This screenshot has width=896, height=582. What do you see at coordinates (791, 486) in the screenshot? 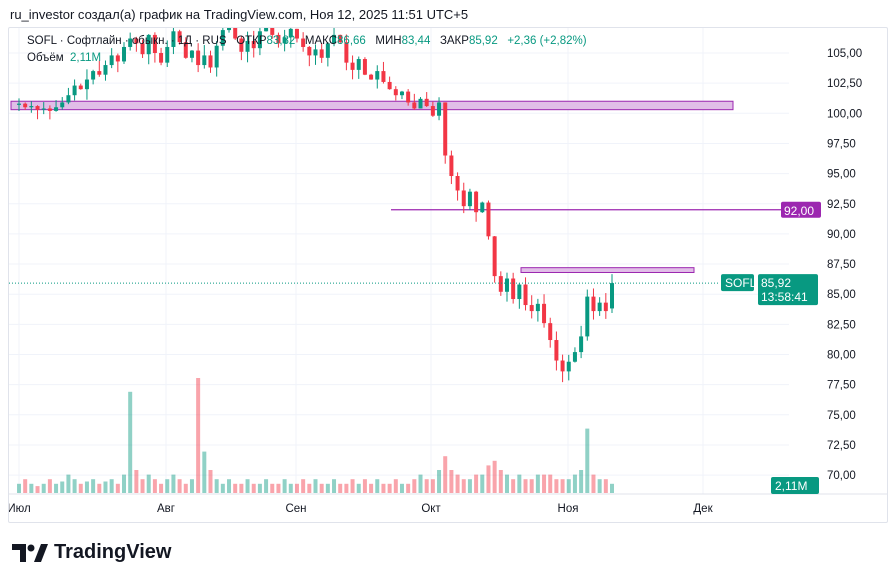
I see `volume-tag-text: 2,11M` at bounding box center [791, 486].